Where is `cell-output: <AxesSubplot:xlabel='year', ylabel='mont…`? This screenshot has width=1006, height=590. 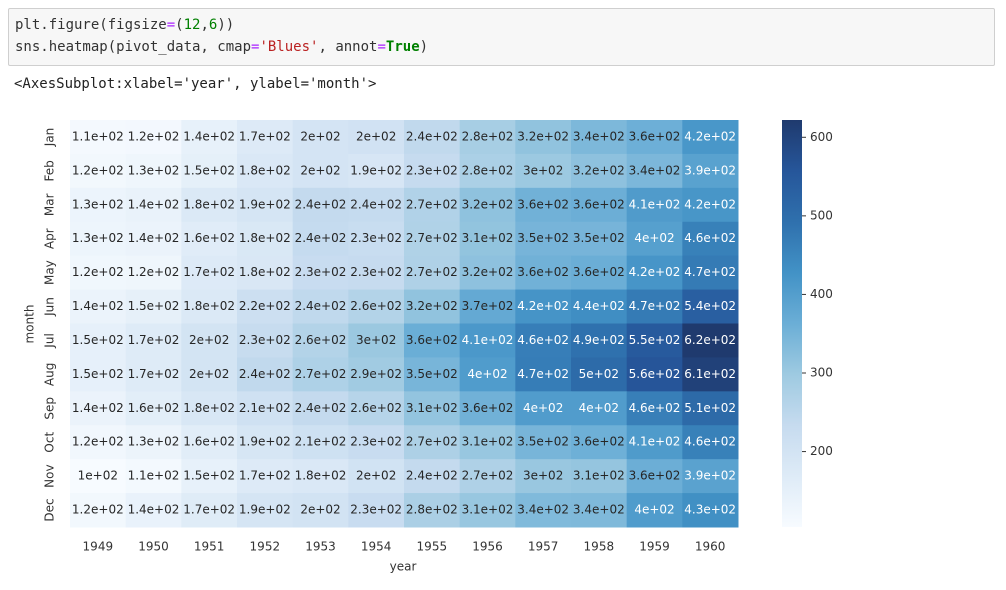 cell-output: <AxesSubplot:xlabel='year', ylabel='mont… is located at coordinates (195, 84).